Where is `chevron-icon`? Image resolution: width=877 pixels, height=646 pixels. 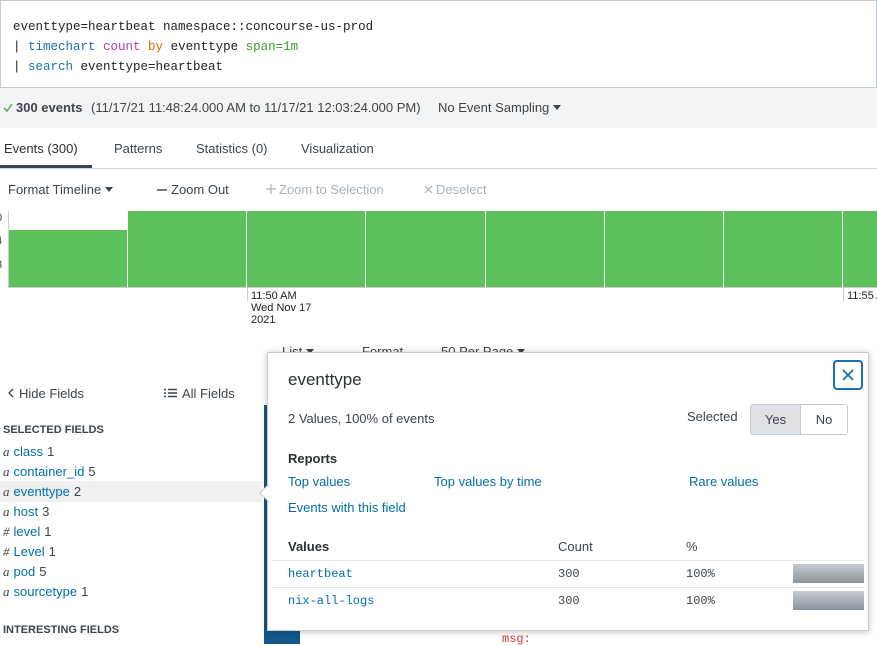
chevron-icon is located at coordinates (11, 393).